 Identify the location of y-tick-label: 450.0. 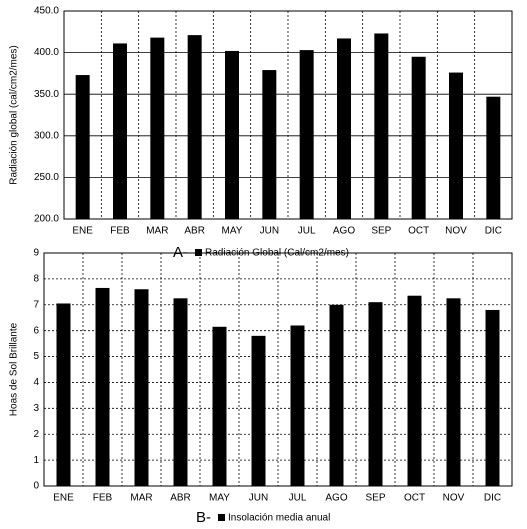
(46, 11).